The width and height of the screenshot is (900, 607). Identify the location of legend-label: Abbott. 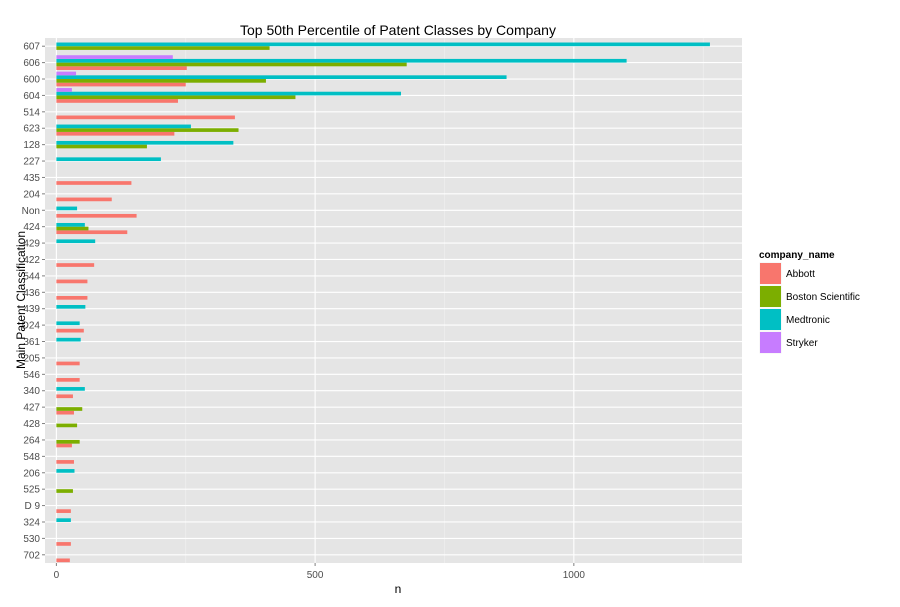
(800, 274).